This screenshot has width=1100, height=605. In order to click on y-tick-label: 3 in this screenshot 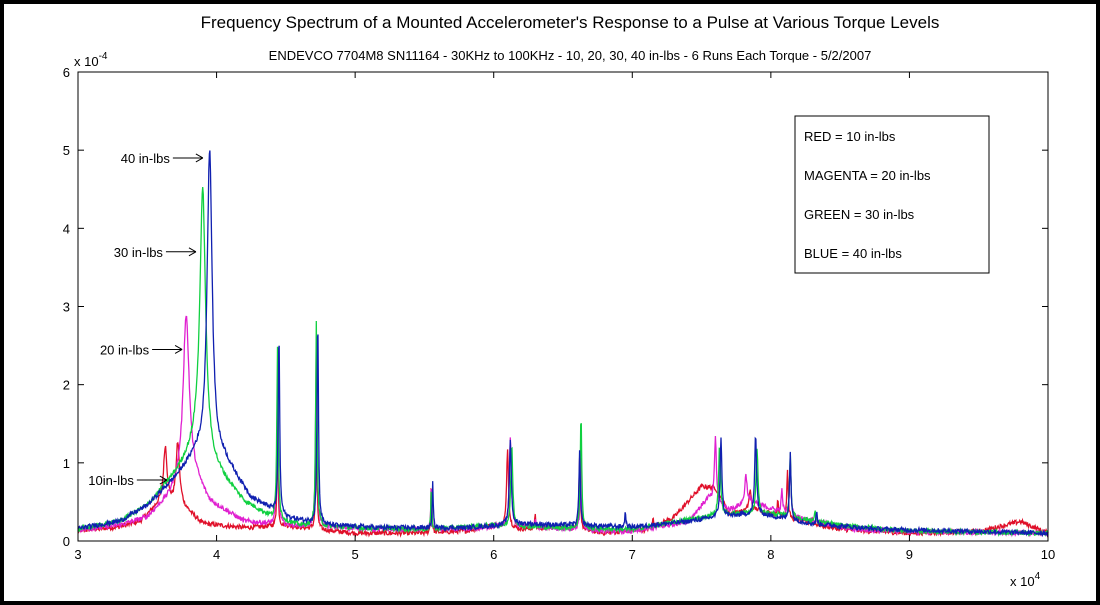, I will do `click(66, 307)`.